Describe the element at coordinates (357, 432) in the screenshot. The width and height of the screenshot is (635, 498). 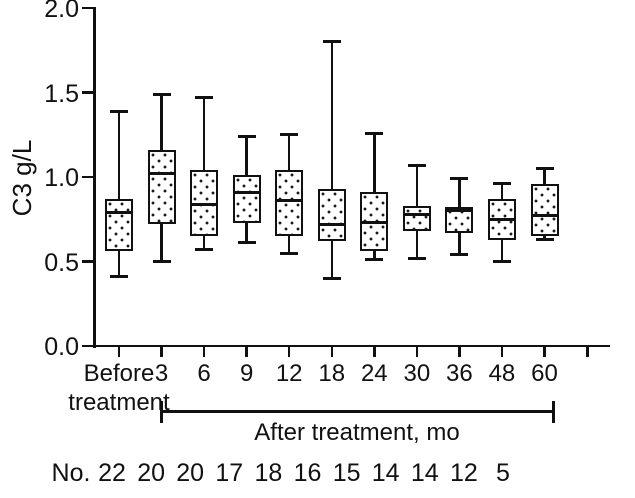
I see `after-treatment-label: After treatment, mo` at that location.